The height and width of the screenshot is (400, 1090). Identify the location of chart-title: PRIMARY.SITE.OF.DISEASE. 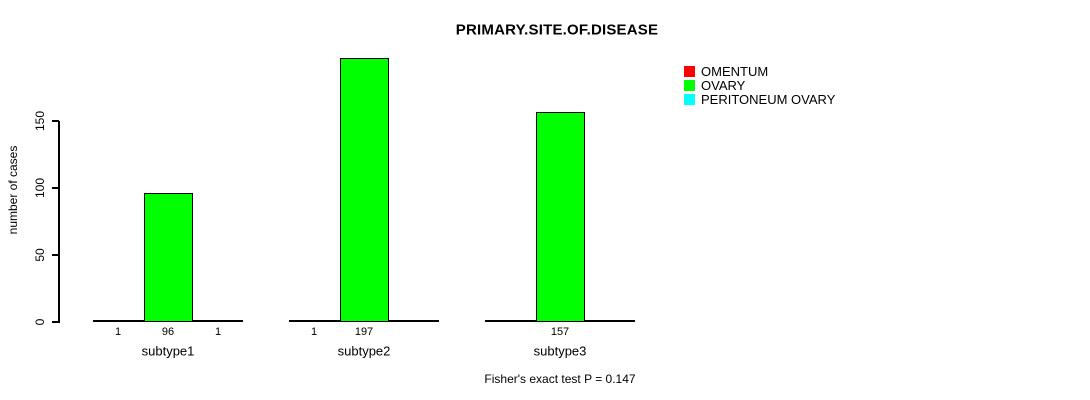
(557, 30).